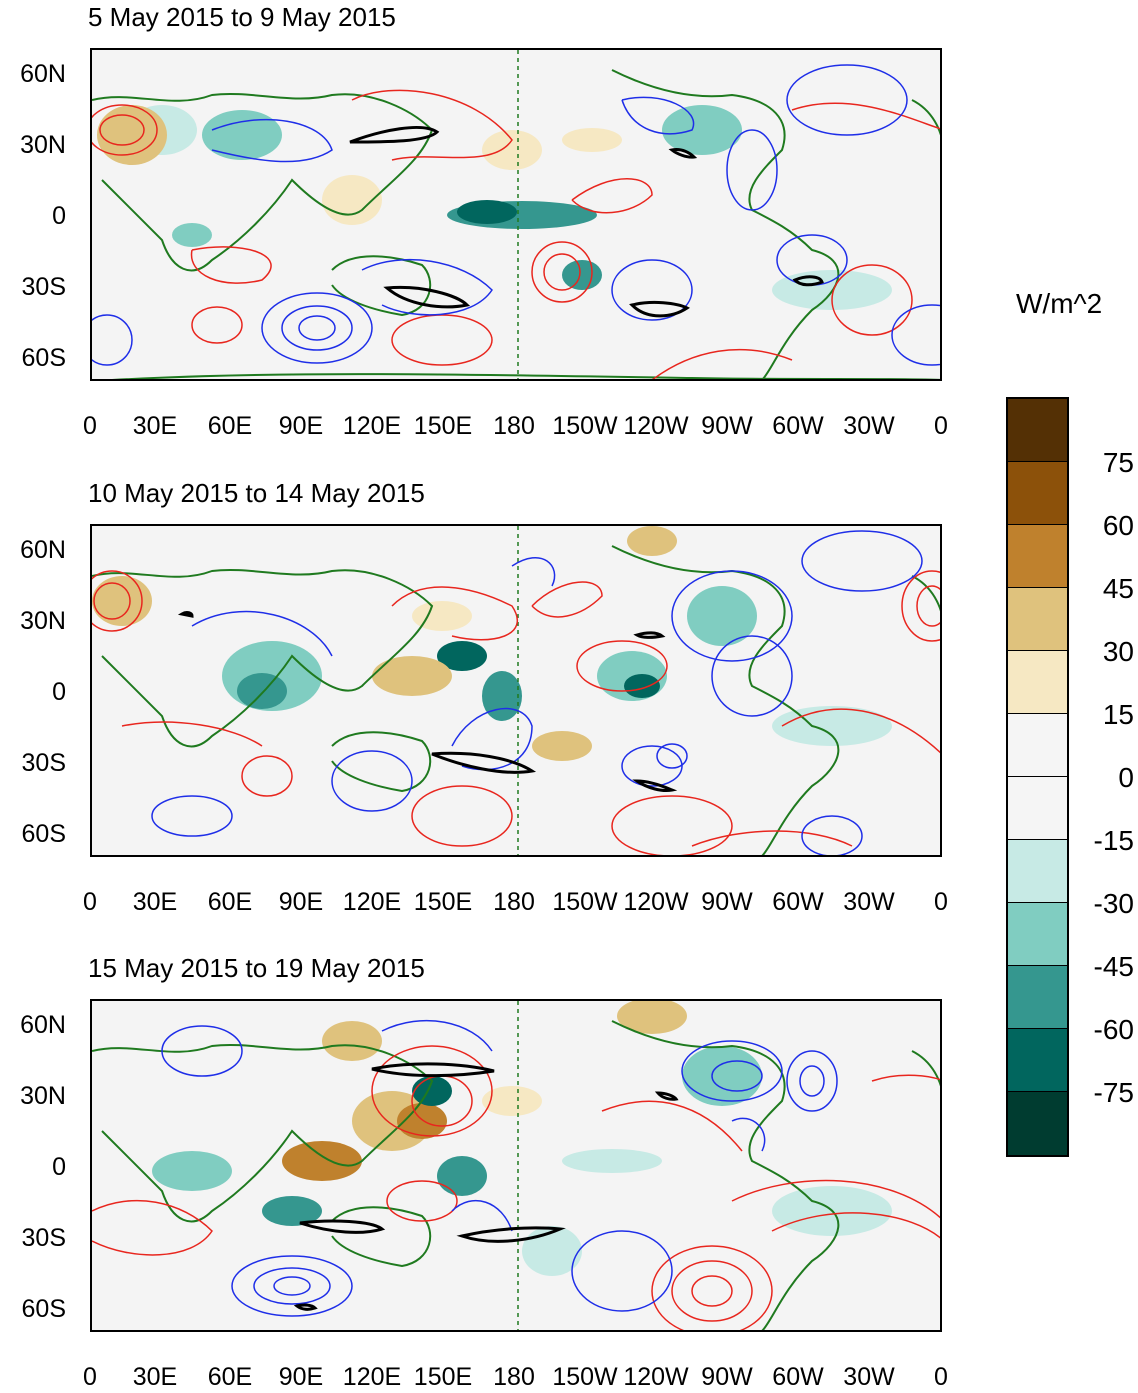  What do you see at coordinates (90, 902) in the screenshot?
I see `p2-lon-0: 0` at bounding box center [90, 902].